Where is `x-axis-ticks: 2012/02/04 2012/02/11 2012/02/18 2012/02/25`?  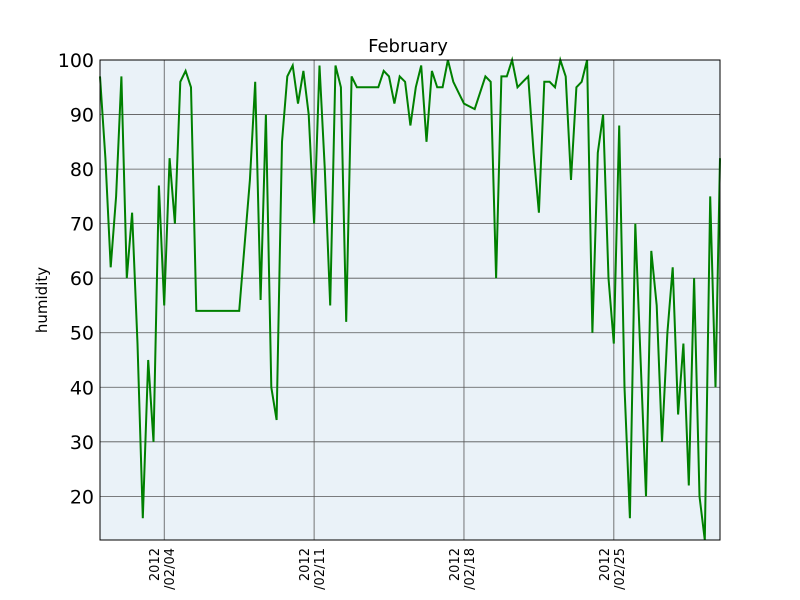 x-axis-ticks: 2012/02/04 2012/02/11 2012/02/18 2012/02/25 is located at coordinates (388, 569).